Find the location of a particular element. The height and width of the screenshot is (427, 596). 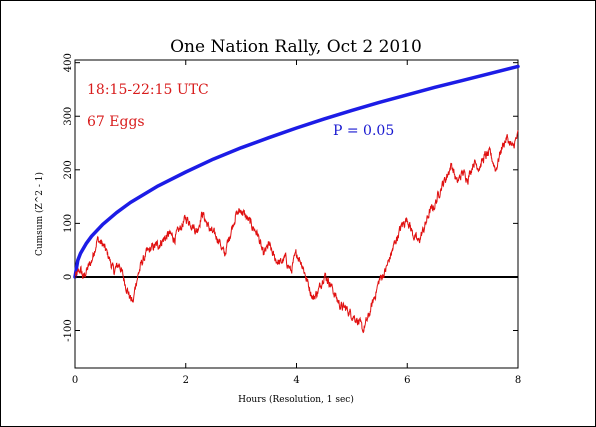

x-tick-label: 2 is located at coordinates (186, 380).